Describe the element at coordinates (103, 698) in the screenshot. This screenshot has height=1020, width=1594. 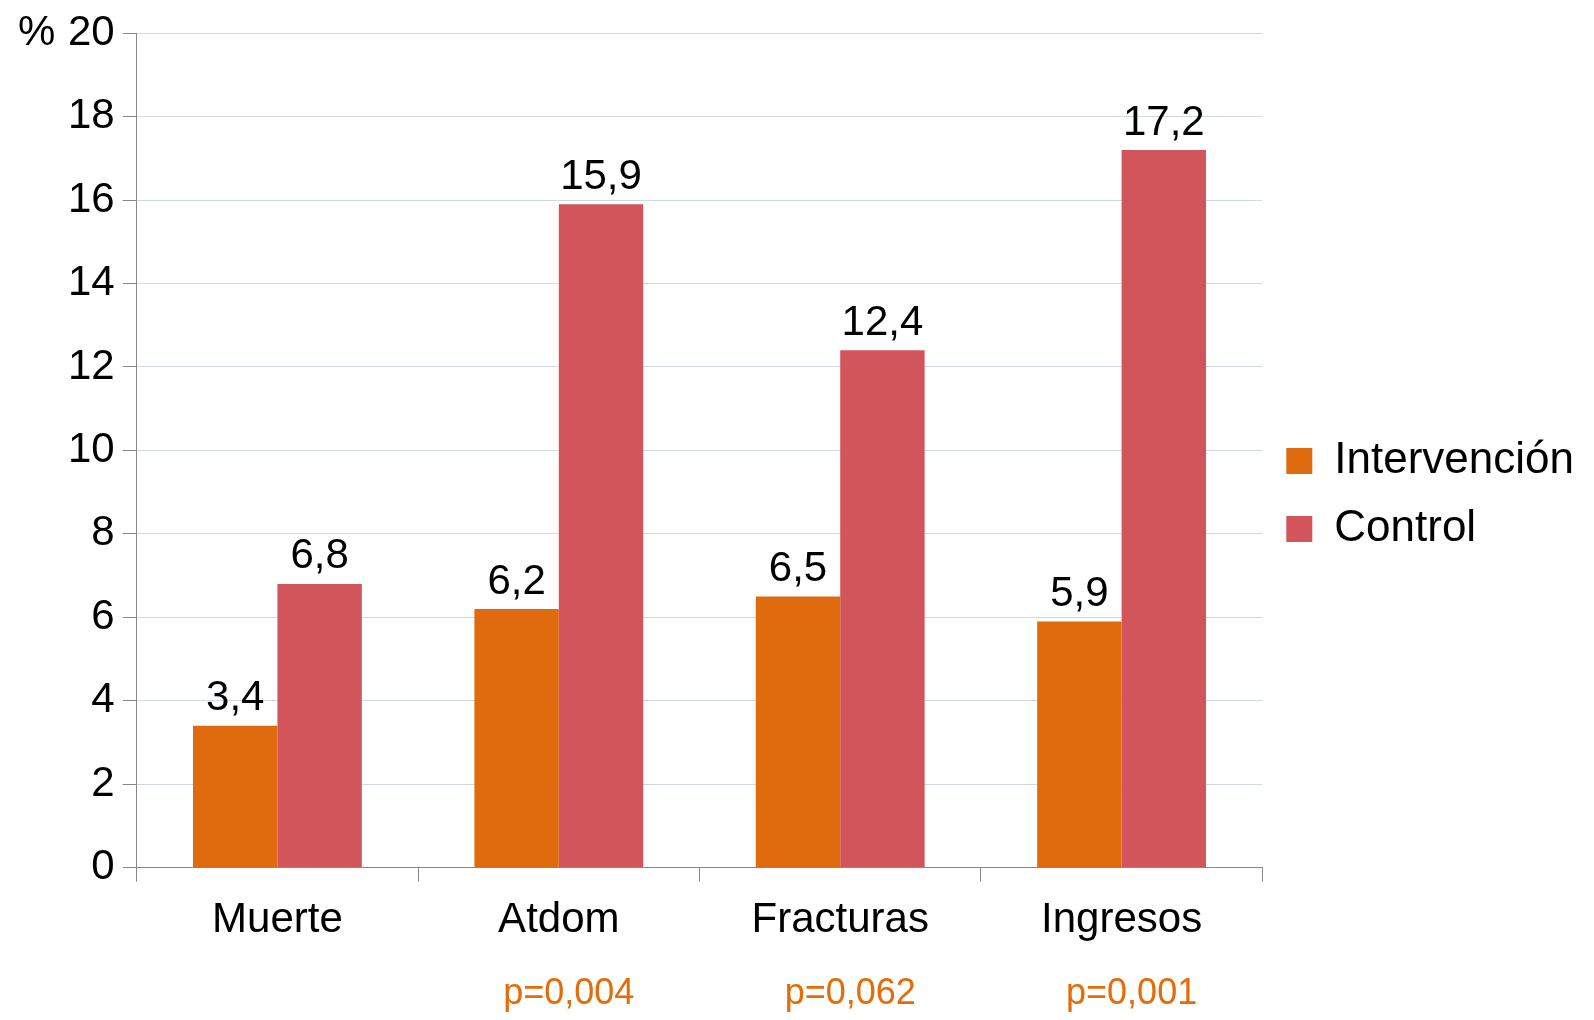
I see `y-tick-label: 4` at that location.